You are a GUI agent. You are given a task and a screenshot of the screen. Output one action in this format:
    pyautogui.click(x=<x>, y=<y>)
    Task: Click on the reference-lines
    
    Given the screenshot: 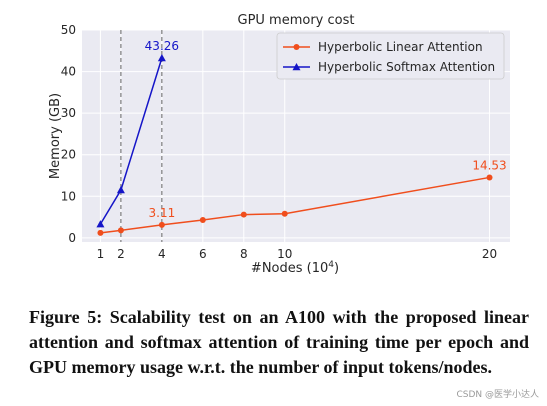 What is the action you would take?
    pyautogui.click(x=141, y=136)
    